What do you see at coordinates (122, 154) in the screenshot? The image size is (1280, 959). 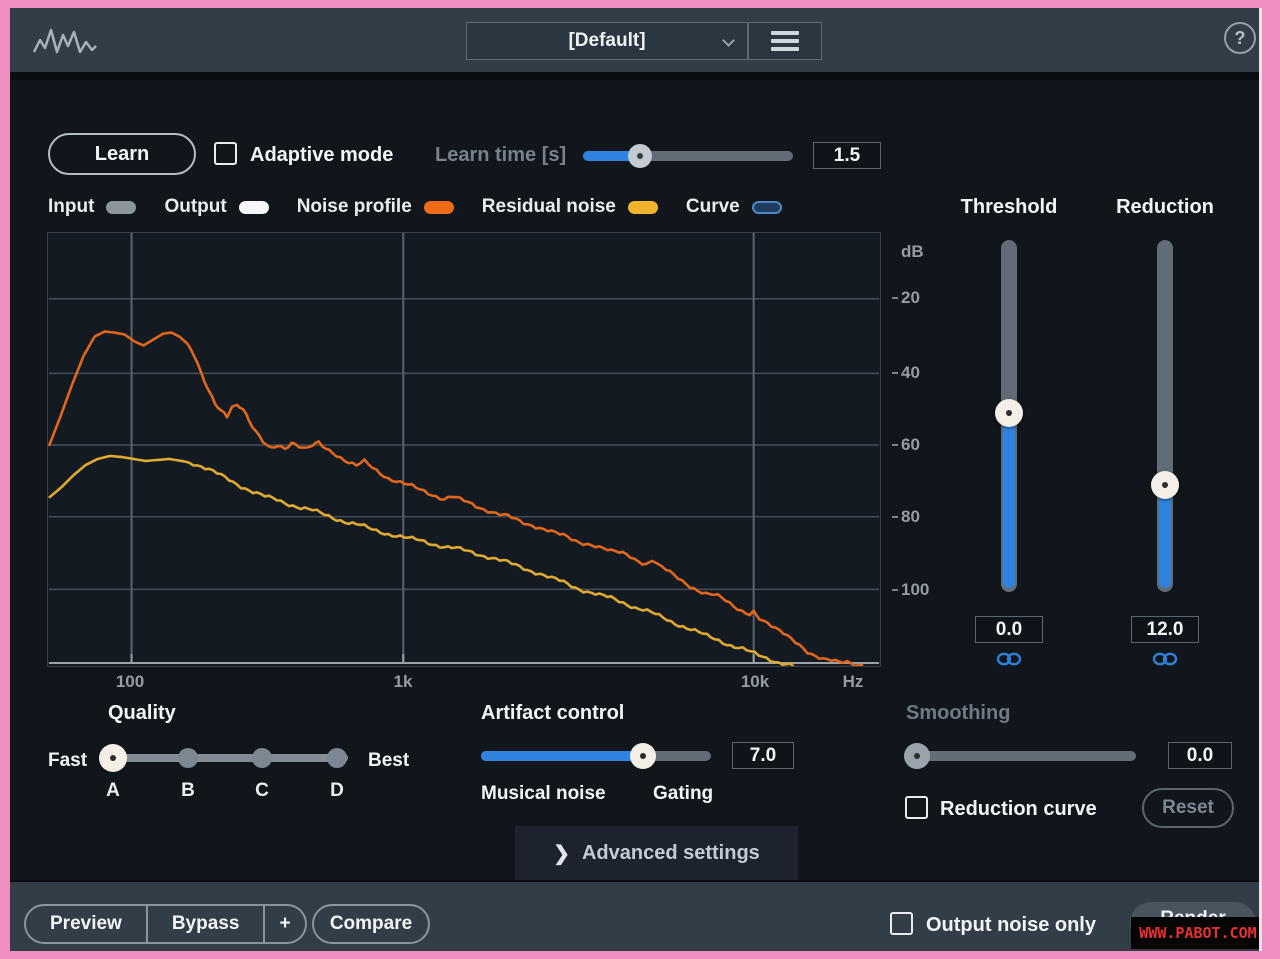 I see `learn-button: Learn` at bounding box center [122, 154].